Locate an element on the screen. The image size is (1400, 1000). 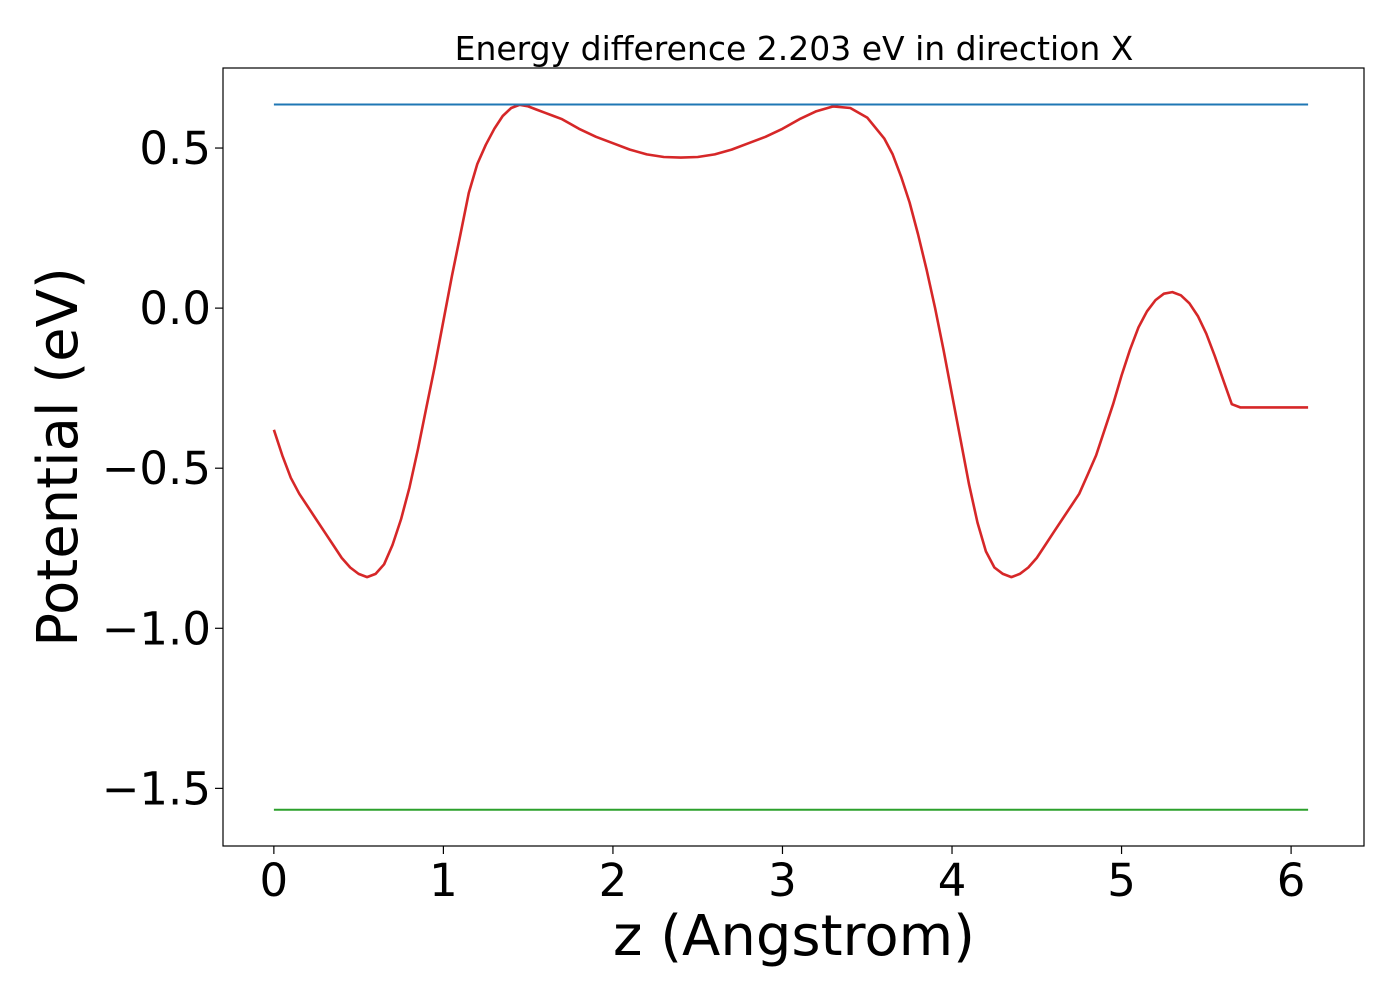
y-tick-label: −1.5 is located at coordinates (156, 788).